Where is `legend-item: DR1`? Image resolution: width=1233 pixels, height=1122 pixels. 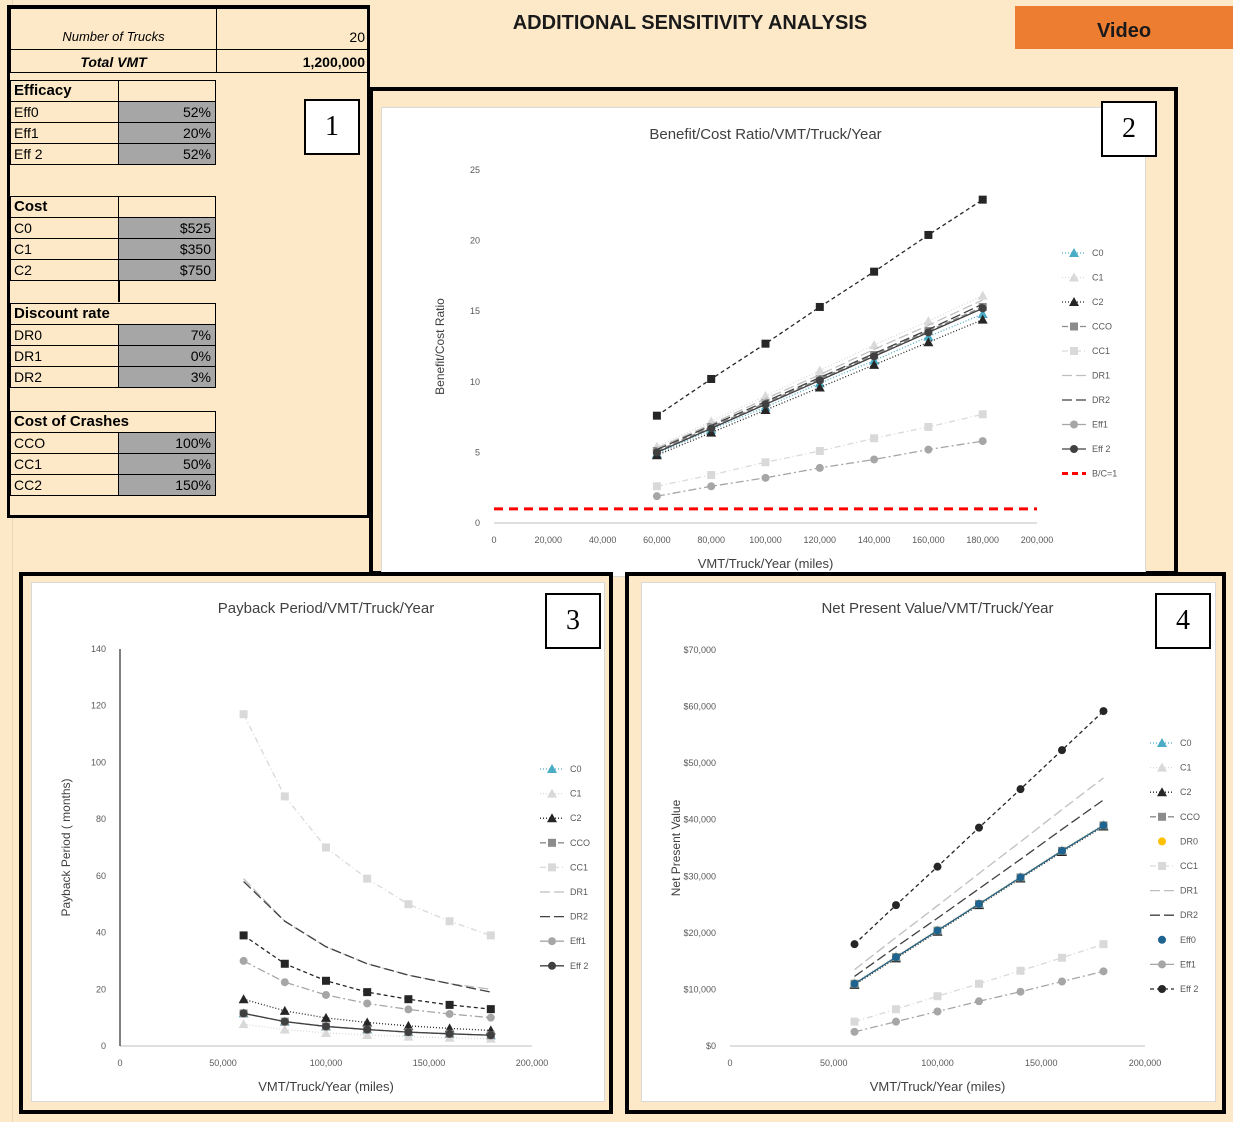 legend-item: DR1 is located at coordinates (1086, 376).